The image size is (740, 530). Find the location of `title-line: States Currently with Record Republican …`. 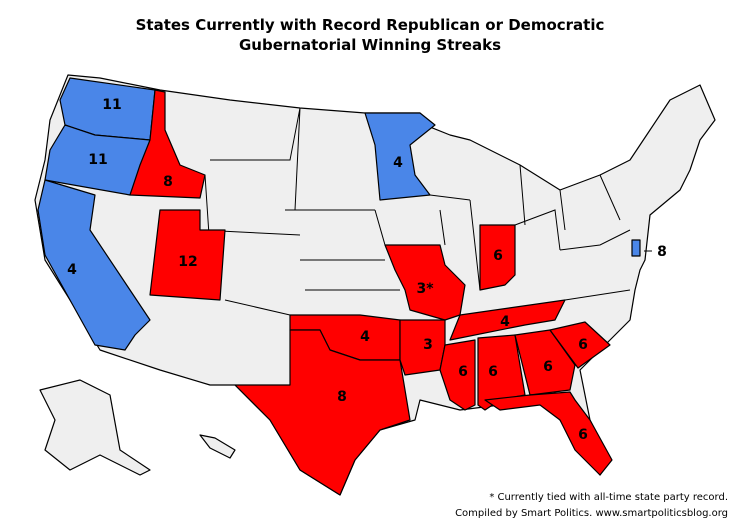

title-line: States Currently with Record Republican … is located at coordinates (370, 25).